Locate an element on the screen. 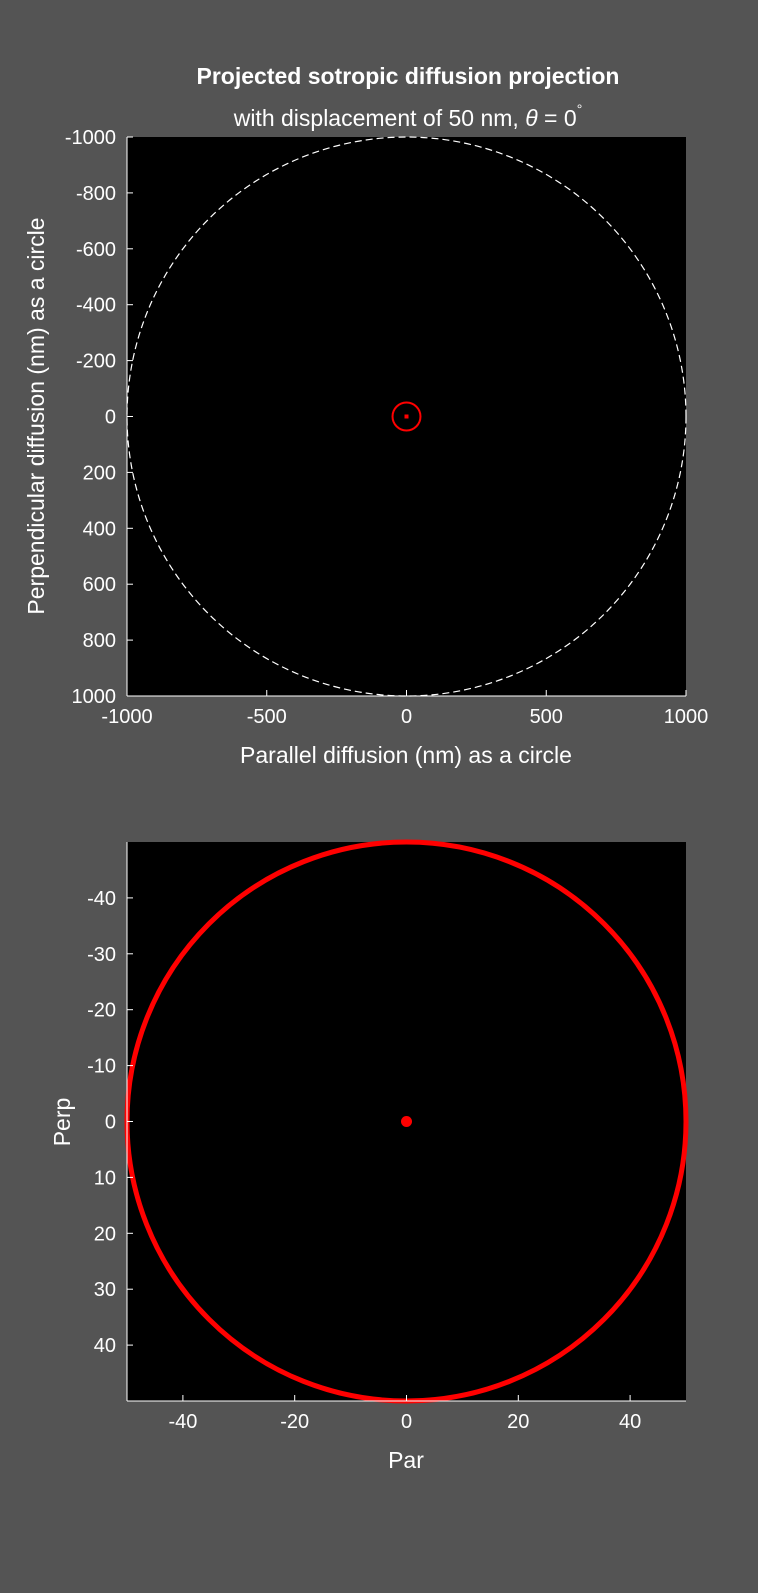  bot-x-tick-label: 0 is located at coordinates (406, 1422).